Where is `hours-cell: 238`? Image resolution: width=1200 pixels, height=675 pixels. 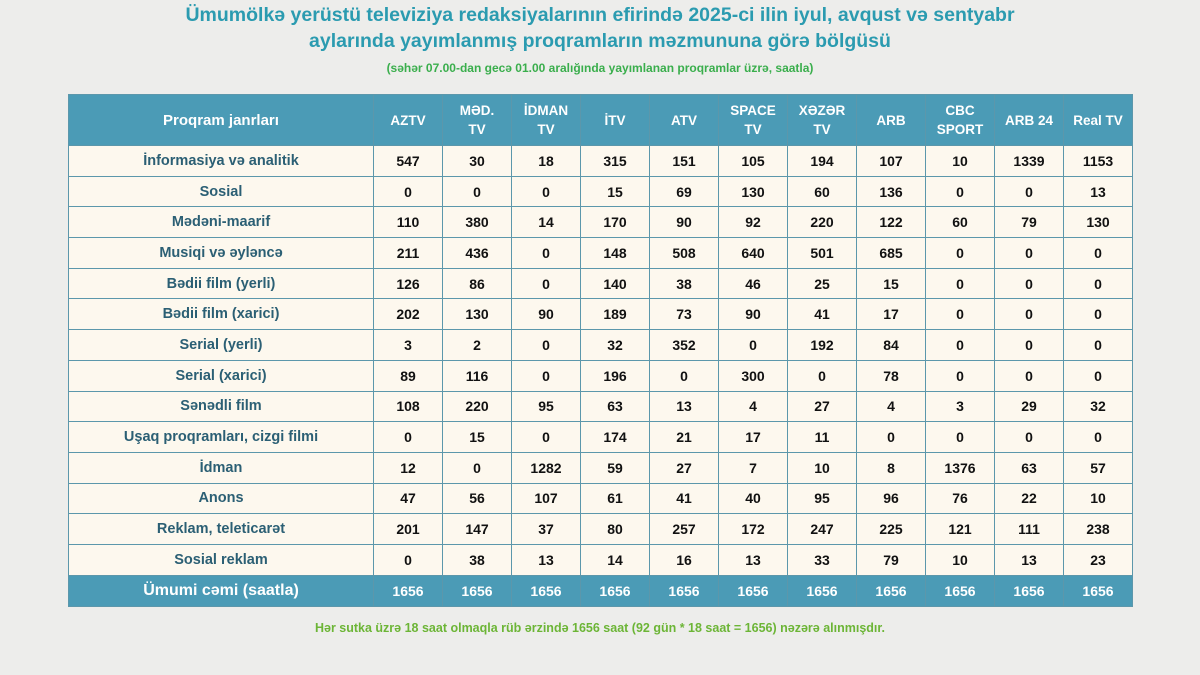
hours-cell: 238 is located at coordinates (1098, 529).